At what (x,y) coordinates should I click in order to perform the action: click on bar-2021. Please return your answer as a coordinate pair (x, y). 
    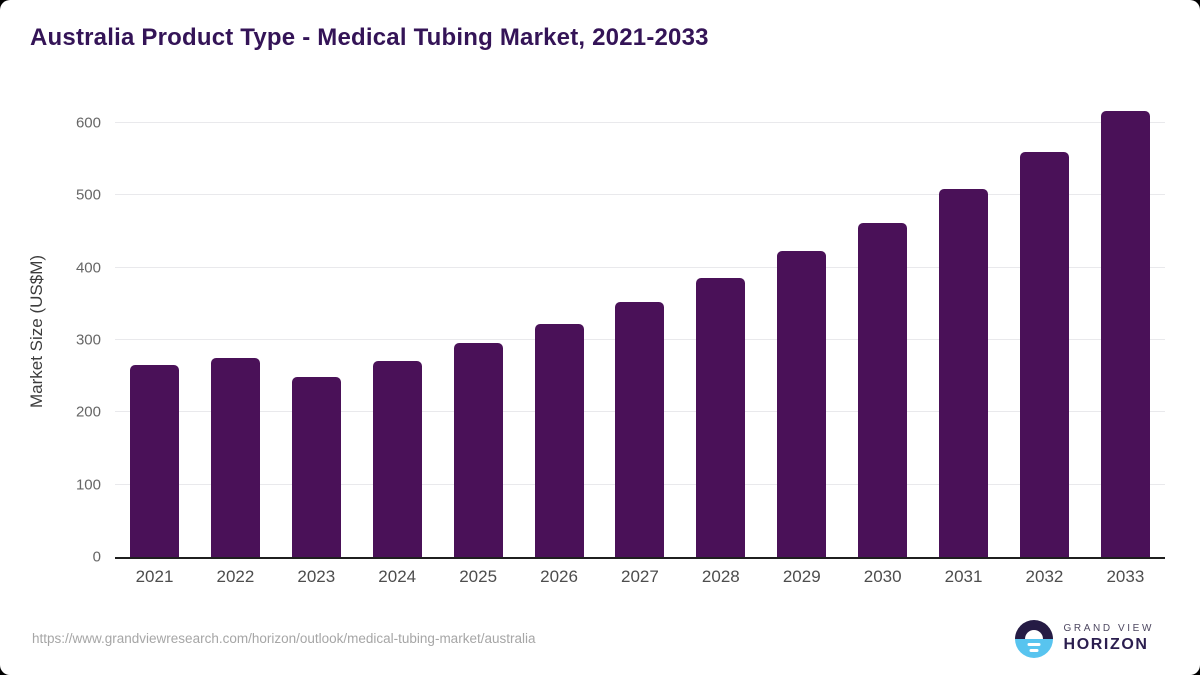
    Looking at the image, I should click on (154, 460).